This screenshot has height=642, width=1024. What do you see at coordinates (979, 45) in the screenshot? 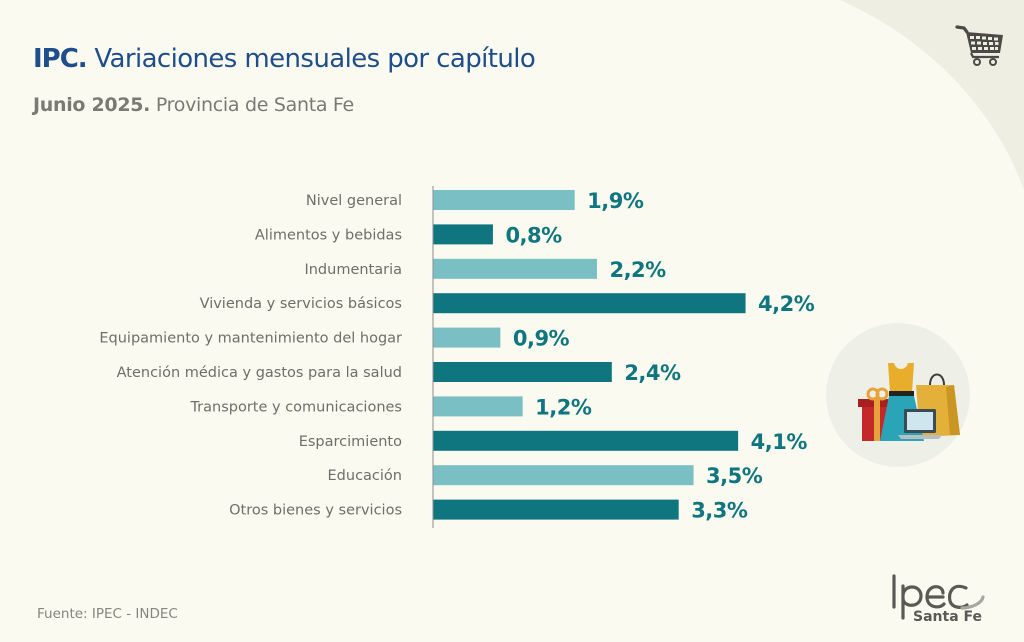
I see `shopping-cart-icon` at bounding box center [979, 45].